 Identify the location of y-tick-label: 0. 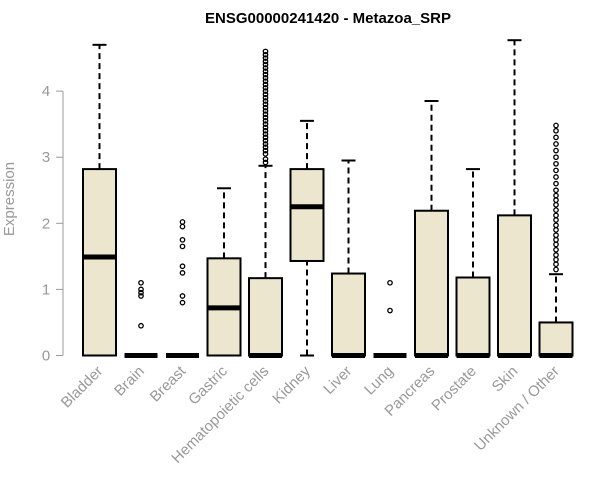
(46, 356).